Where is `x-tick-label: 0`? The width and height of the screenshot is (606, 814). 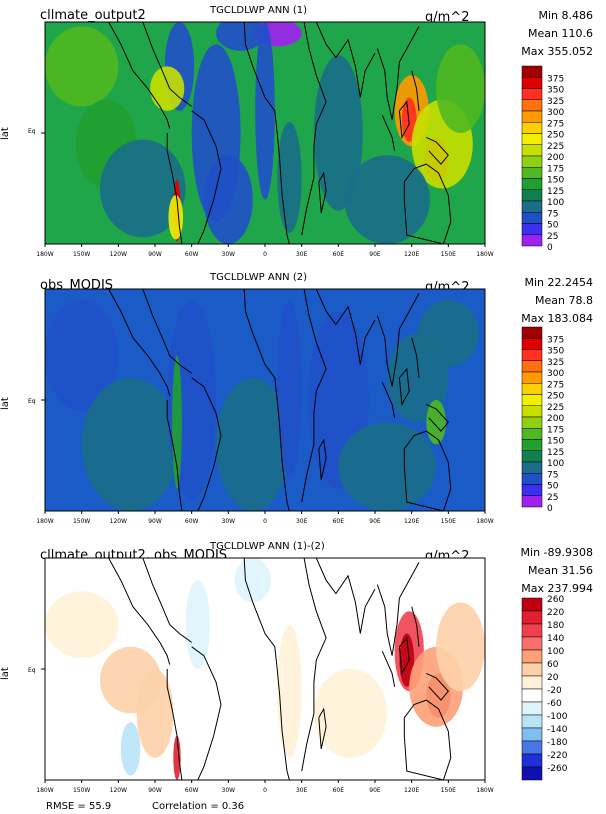 x-tick-label: 0 is located at coordinates (265, 790).